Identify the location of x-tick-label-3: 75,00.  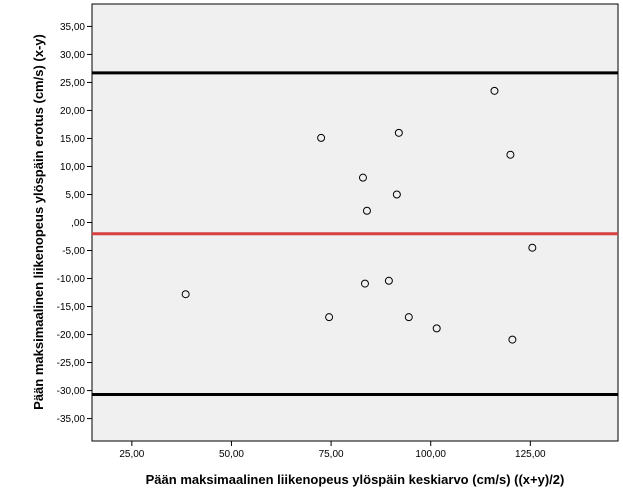
(331, 454).